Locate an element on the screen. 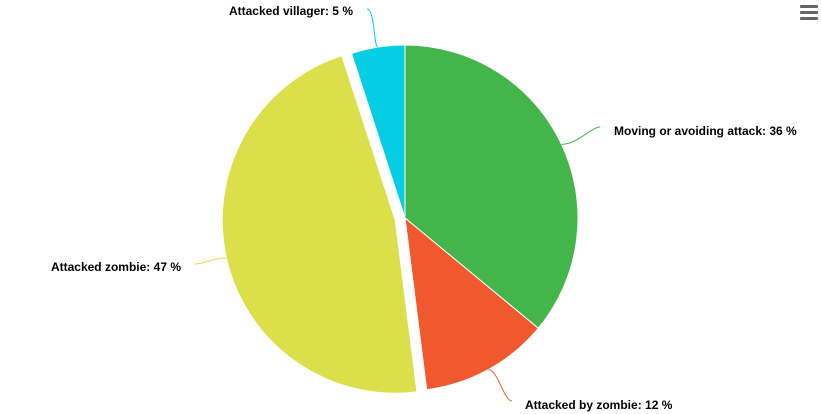  slice-data-label: Attacked zombie: 47 % is located at coordinates (116, 267).